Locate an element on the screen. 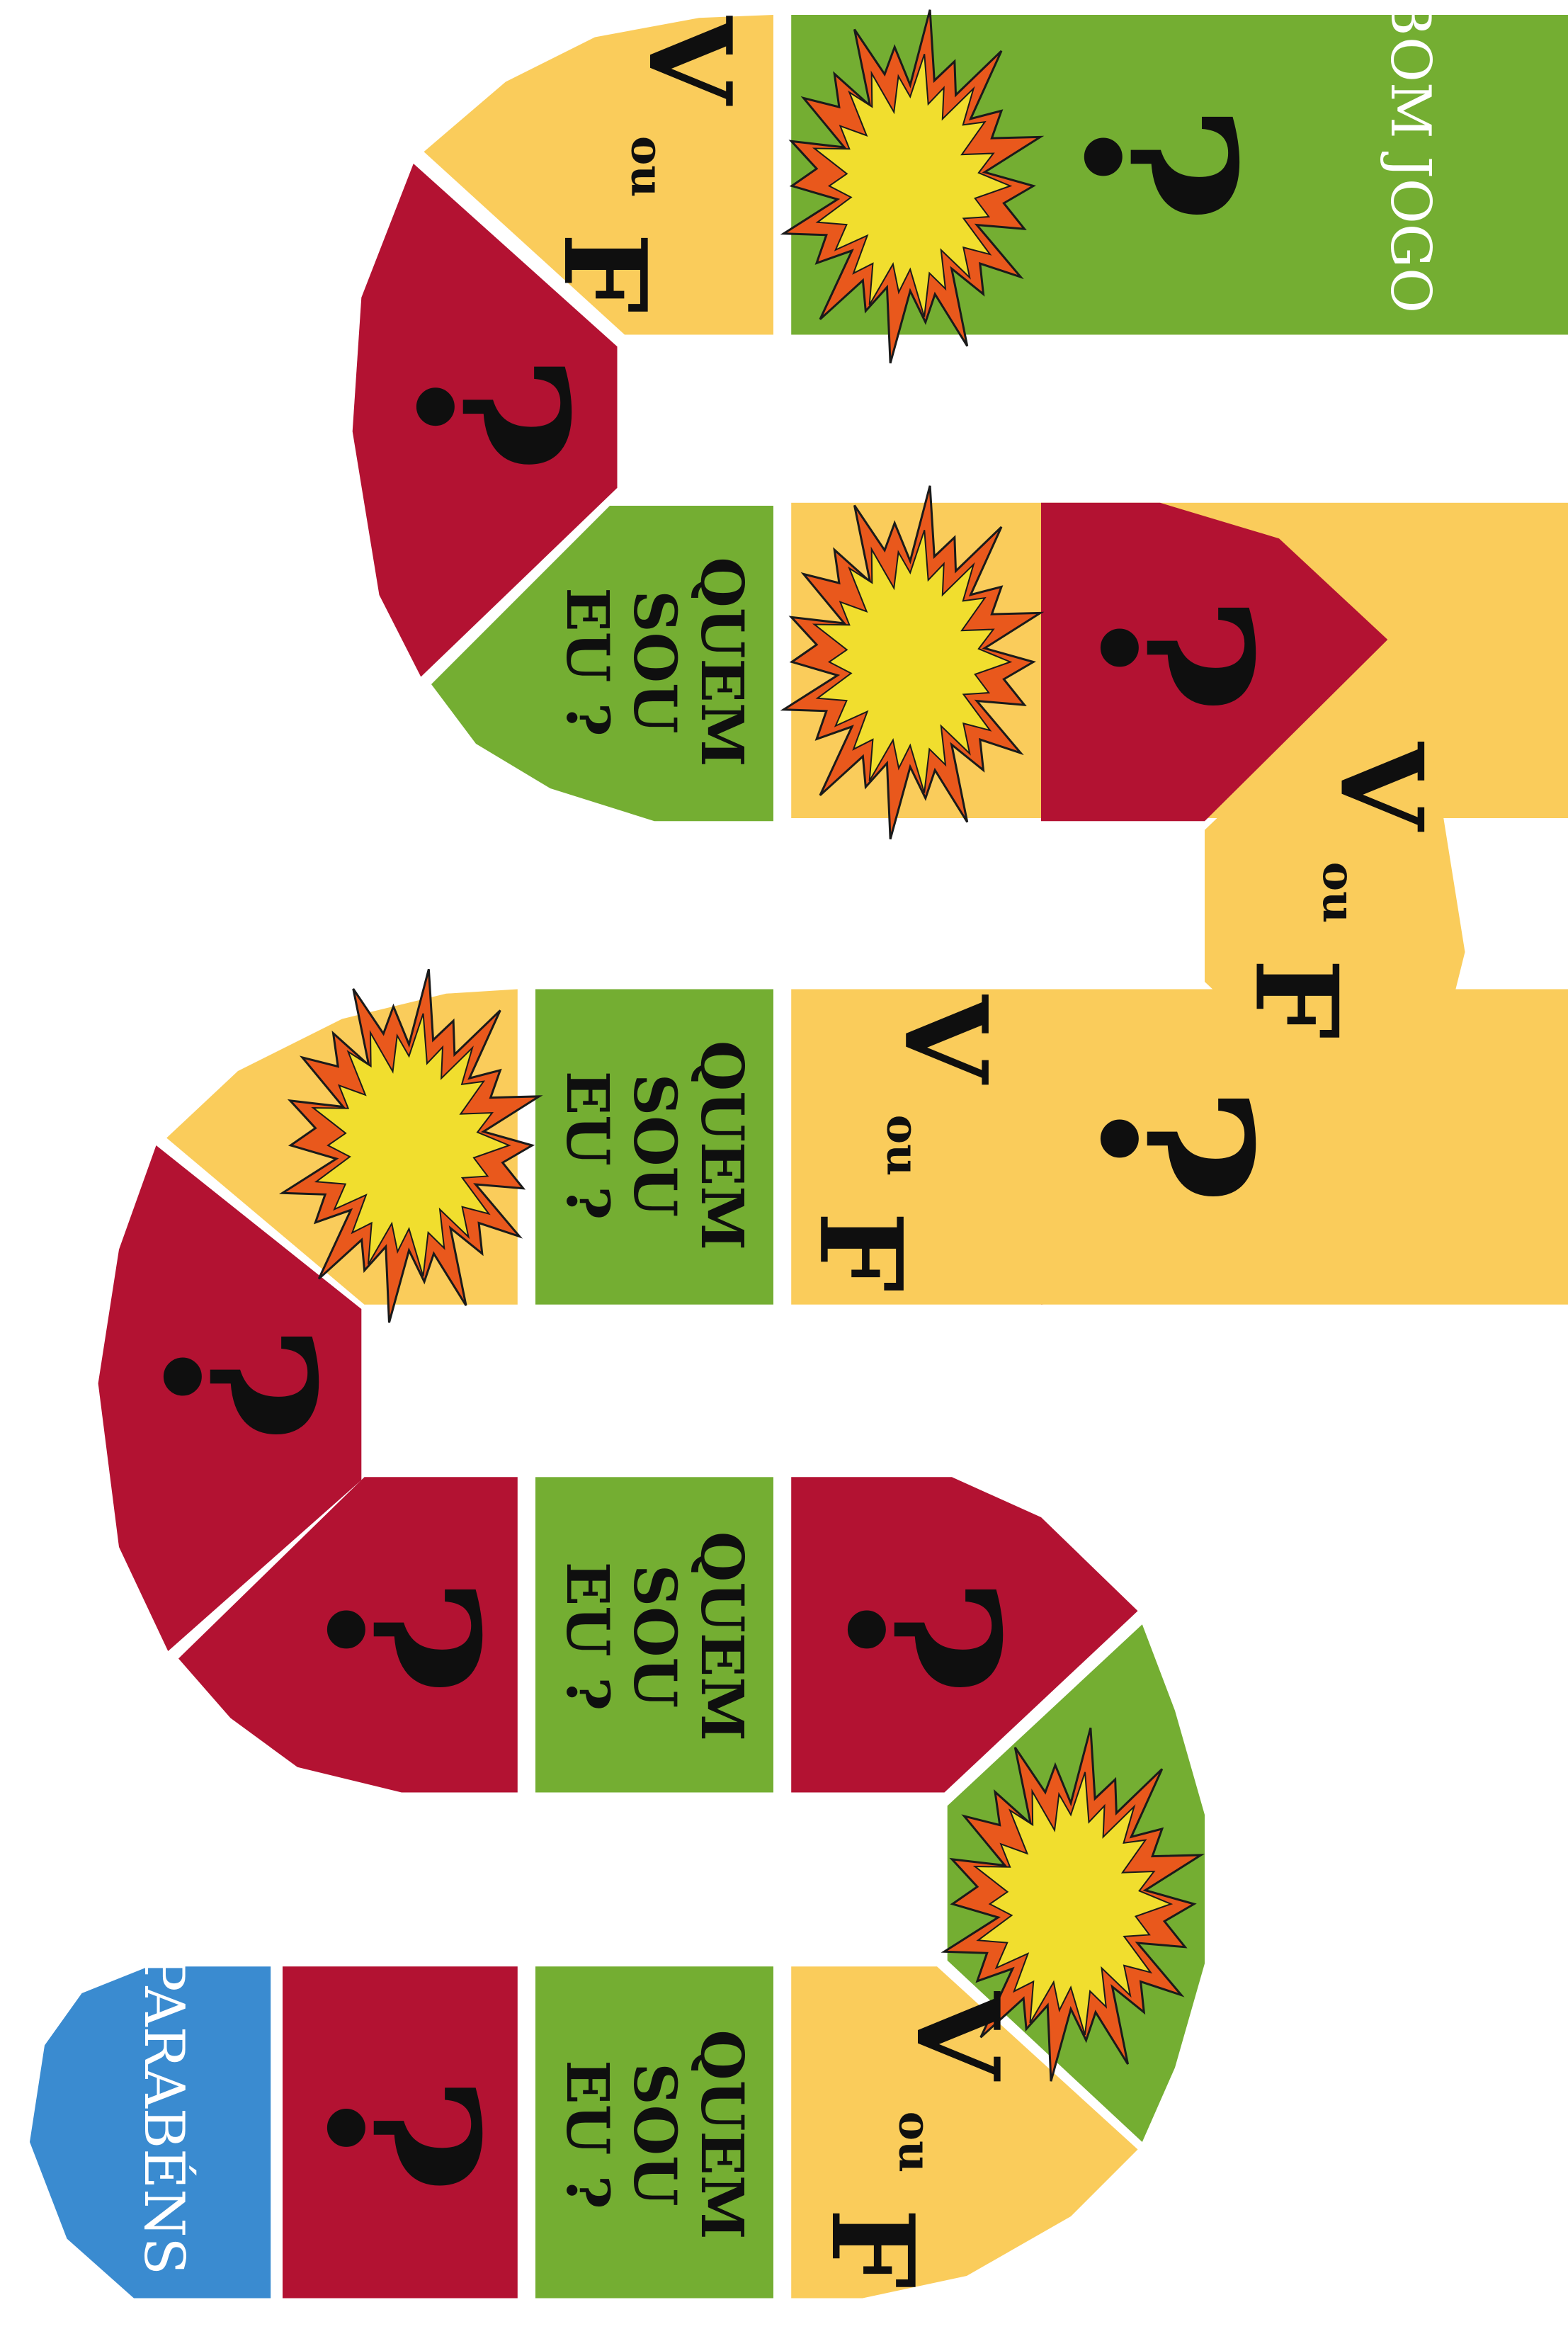 This screenshot has height=2346, width=1568. board-cell-14-question is located at coordinates (230, 1398).